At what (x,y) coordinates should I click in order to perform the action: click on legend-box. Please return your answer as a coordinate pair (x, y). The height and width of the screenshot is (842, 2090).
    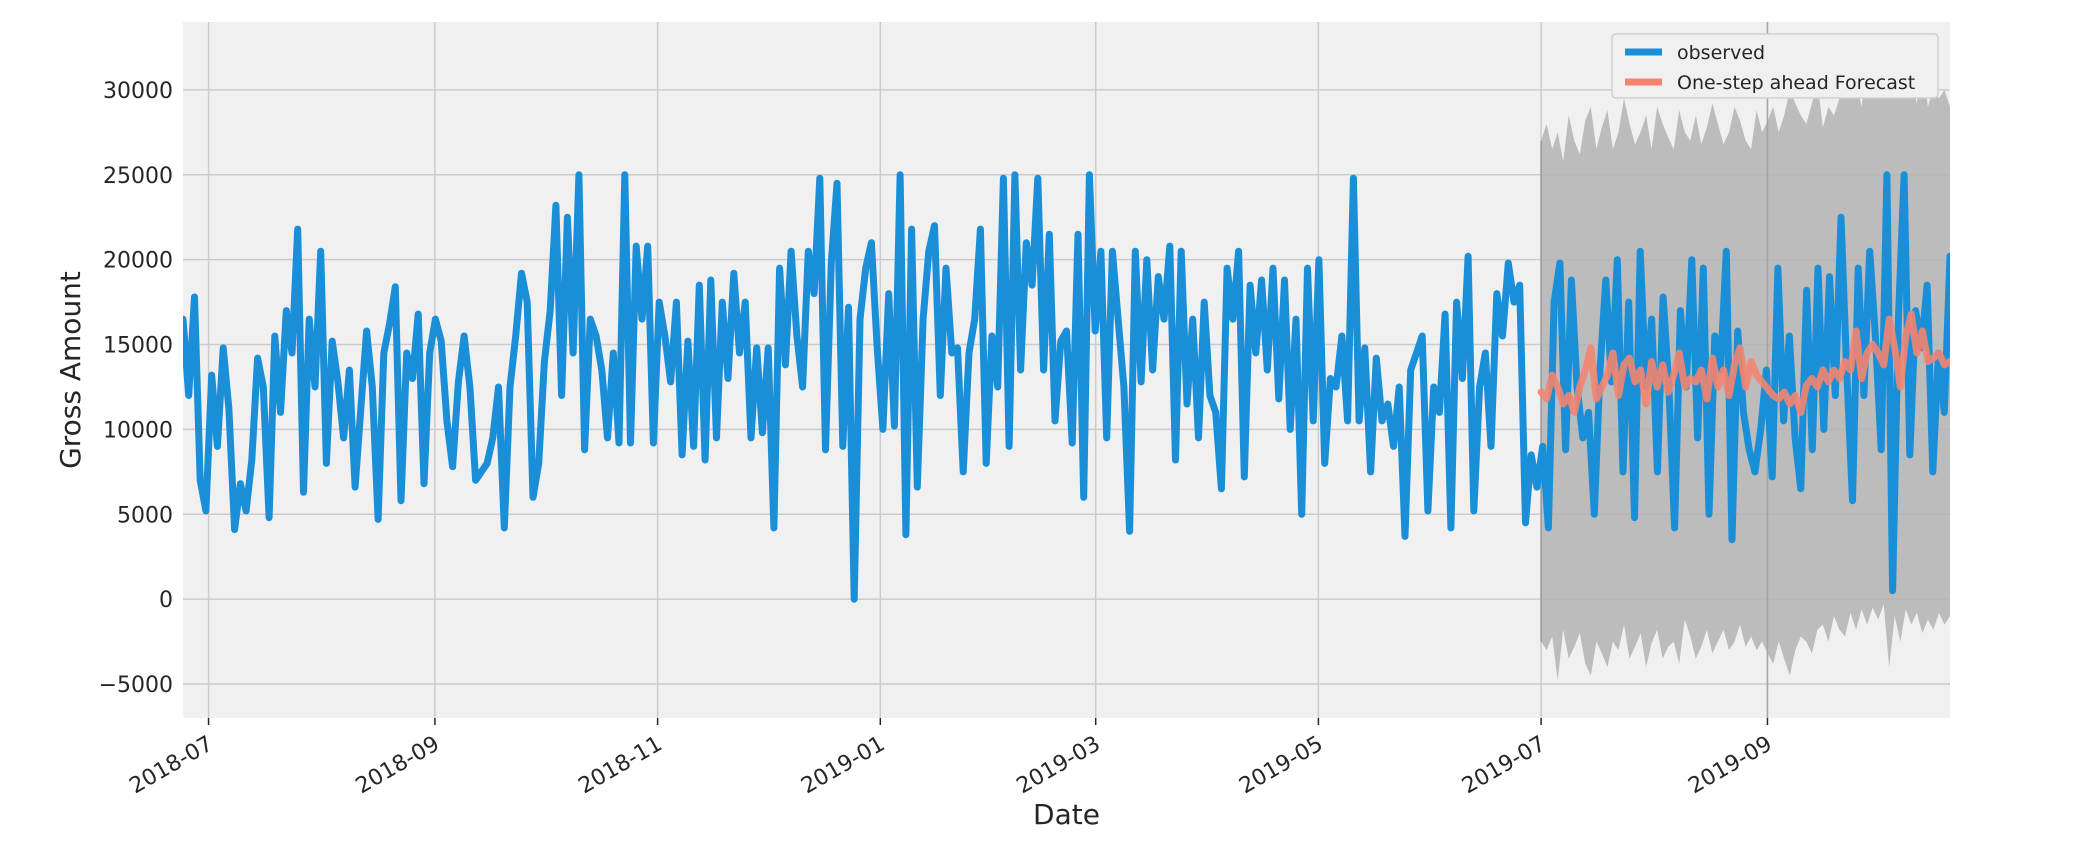
    Looking at the image, I should click on (1775, 66).